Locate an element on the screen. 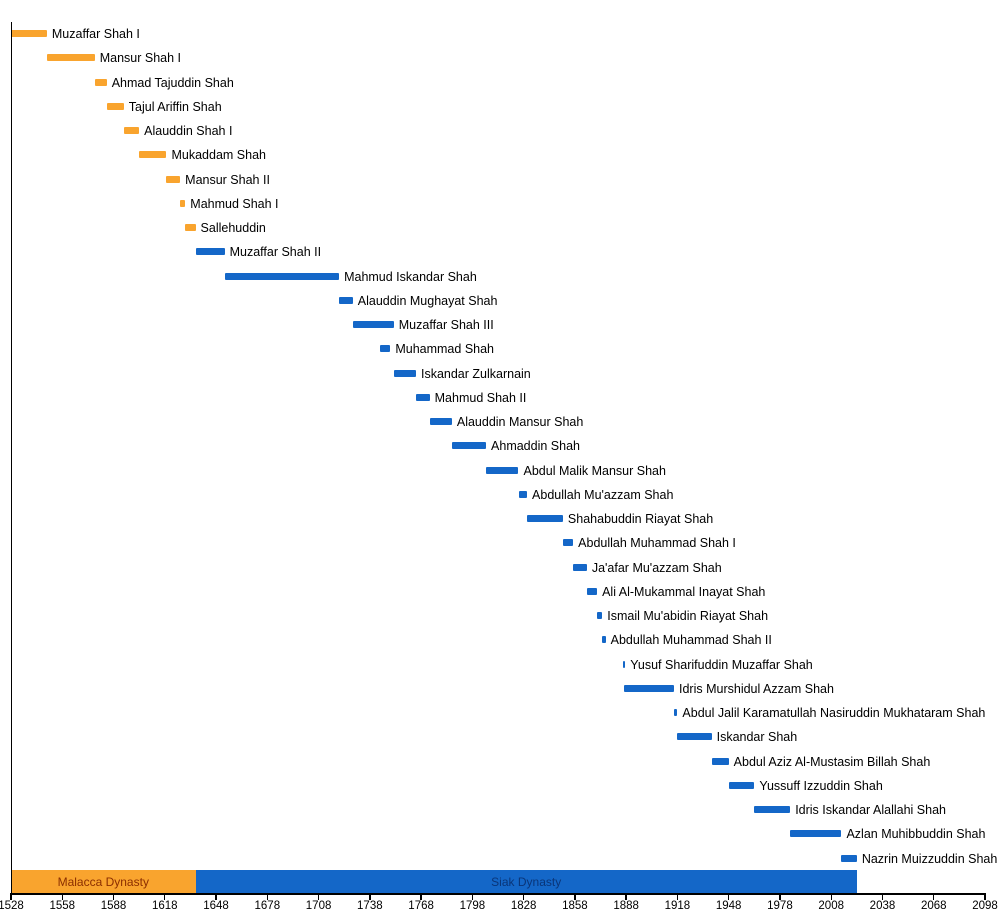 The image size is (1000, 915). y-axis-line is located at coordinates (11, 458).